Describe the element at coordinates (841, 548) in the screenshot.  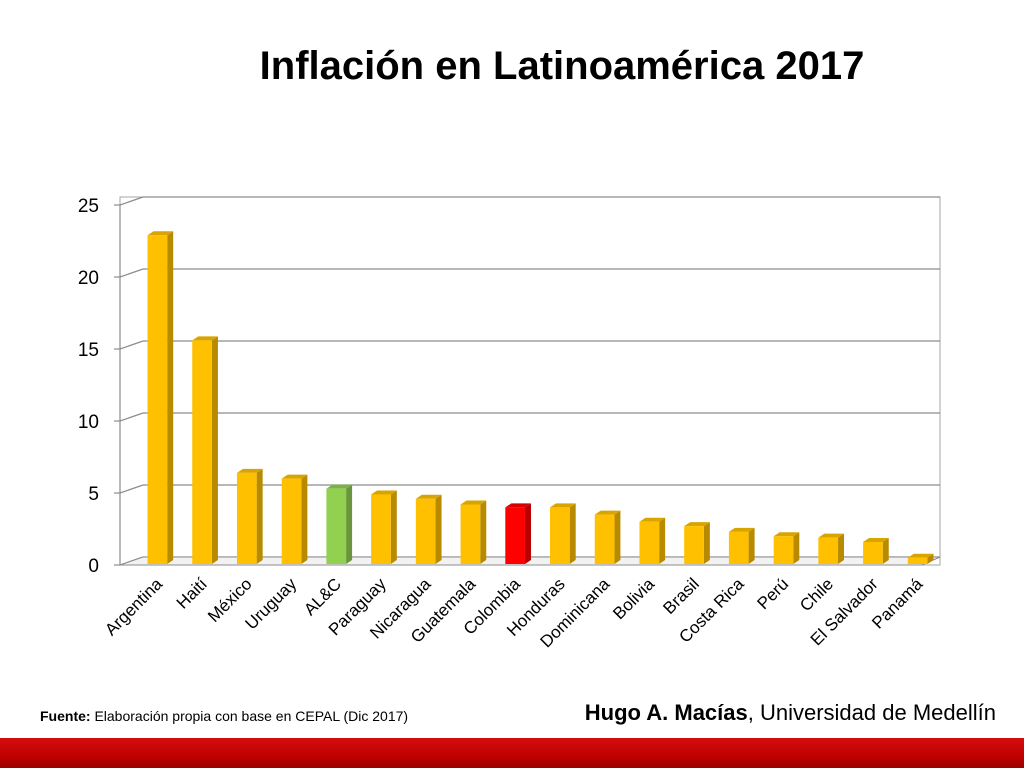
I see `bar-side-chile` at that location.